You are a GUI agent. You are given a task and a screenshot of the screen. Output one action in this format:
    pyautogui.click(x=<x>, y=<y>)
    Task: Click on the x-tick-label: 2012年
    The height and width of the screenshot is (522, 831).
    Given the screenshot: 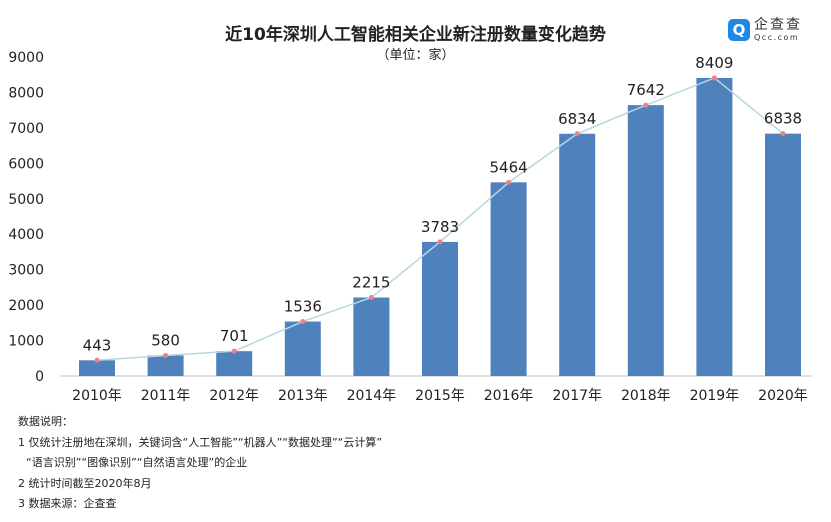 What is the action you would take?
    pyautogui.click(x=234, y=396)
    